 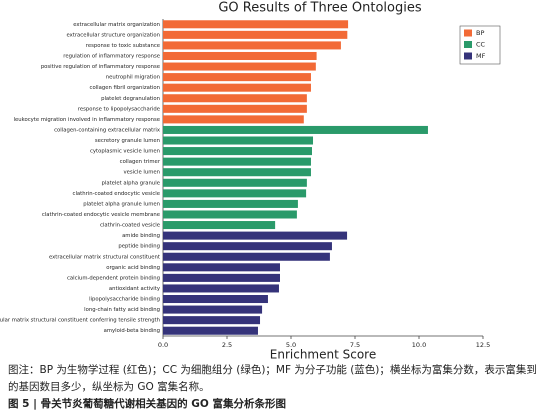 I want to click on y-tick-label: neutrophil migration, so click(x=133, y=78).